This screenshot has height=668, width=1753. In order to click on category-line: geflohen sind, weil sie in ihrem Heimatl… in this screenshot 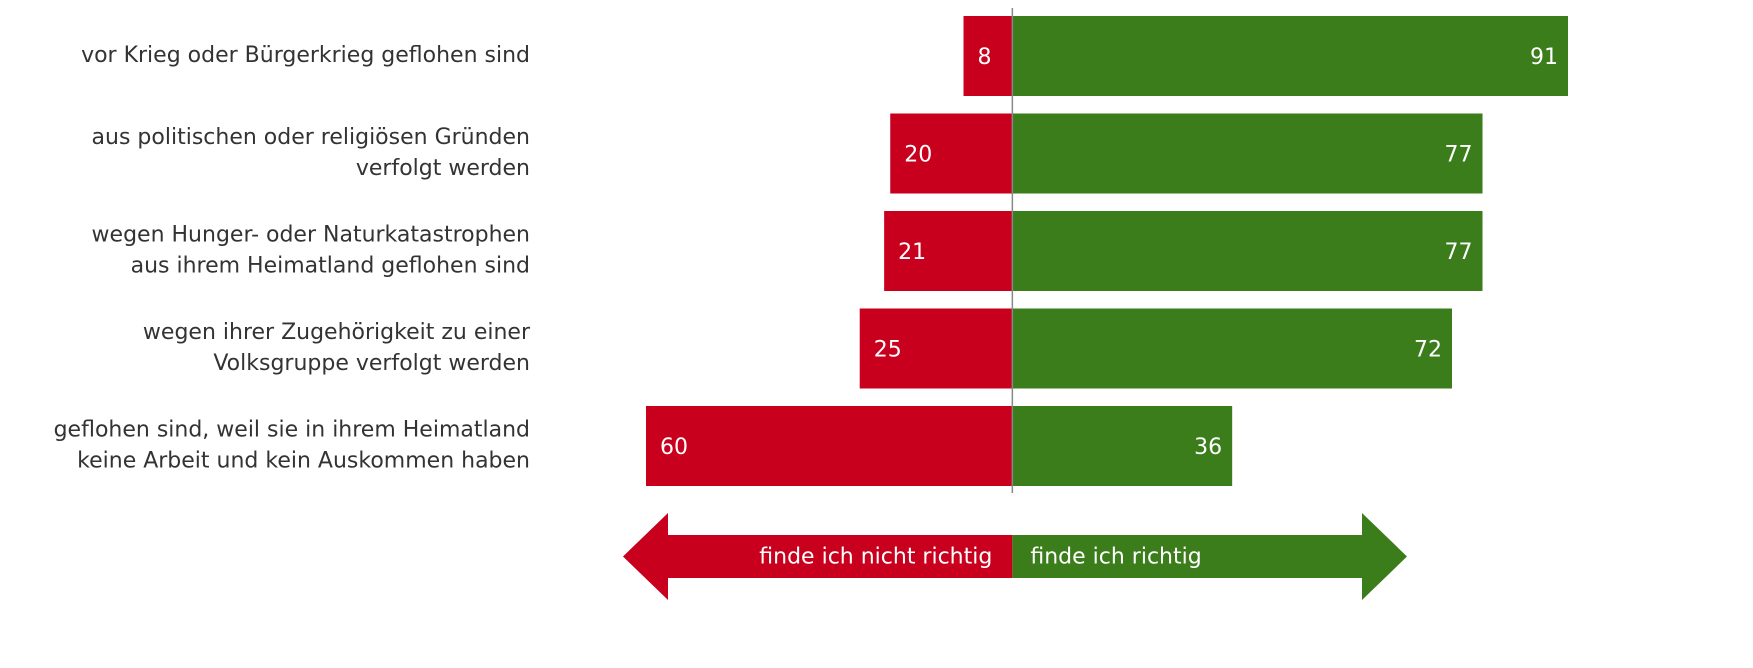, I will do `click(292, 430)`.